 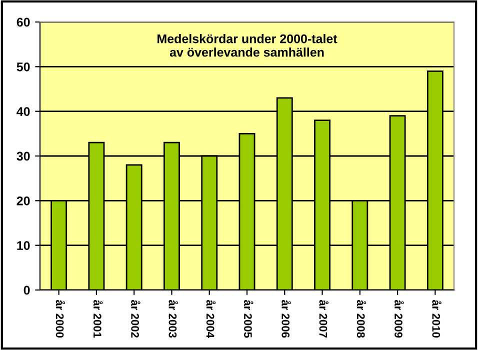 I want to click on x-tick-label: år 2001, so click(x=98, y=319).